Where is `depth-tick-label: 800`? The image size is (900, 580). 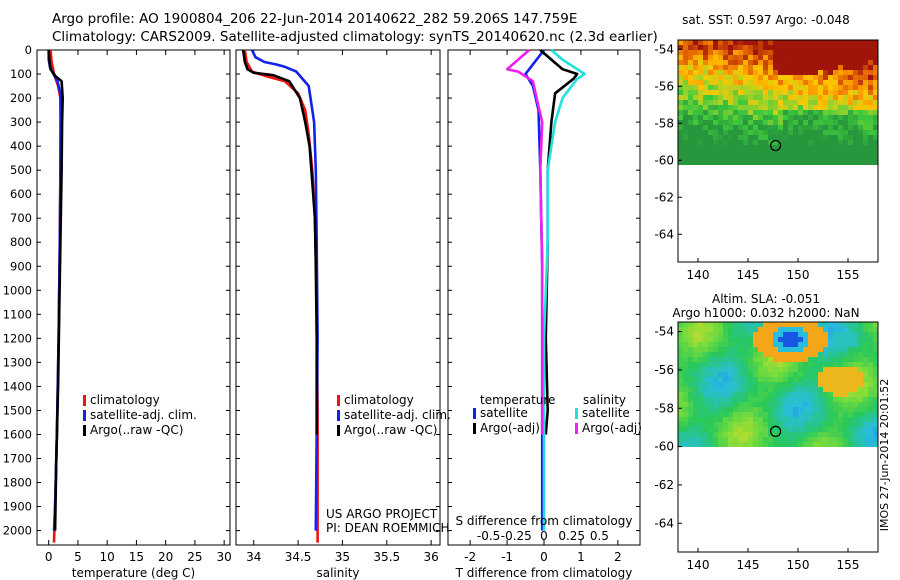 depth-tick-label: 800 is located at coordinates (21, 242).